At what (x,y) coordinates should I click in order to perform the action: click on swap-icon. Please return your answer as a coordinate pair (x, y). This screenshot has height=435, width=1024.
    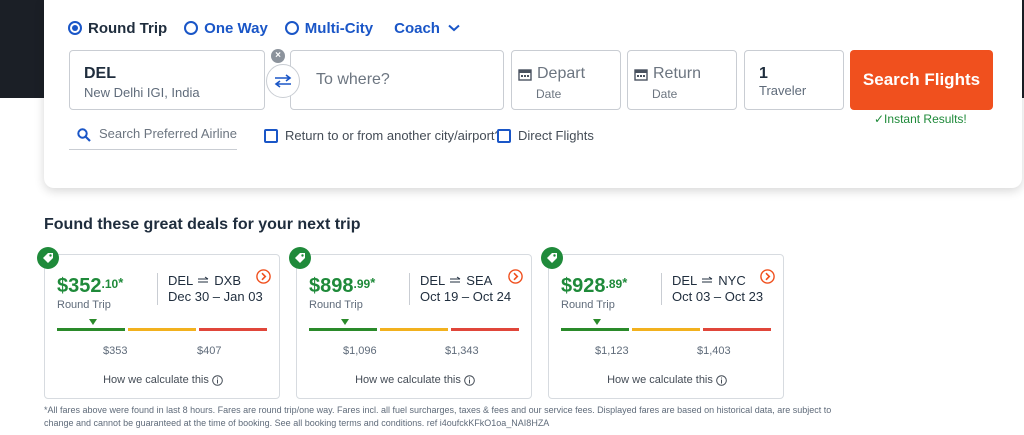
    Looking at the image, I should click on (283, 81).